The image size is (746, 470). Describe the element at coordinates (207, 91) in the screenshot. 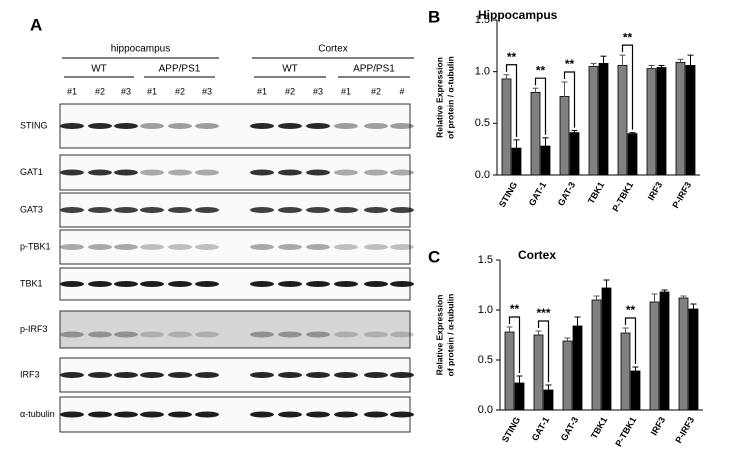

I see `lane-label: #3` at that location.